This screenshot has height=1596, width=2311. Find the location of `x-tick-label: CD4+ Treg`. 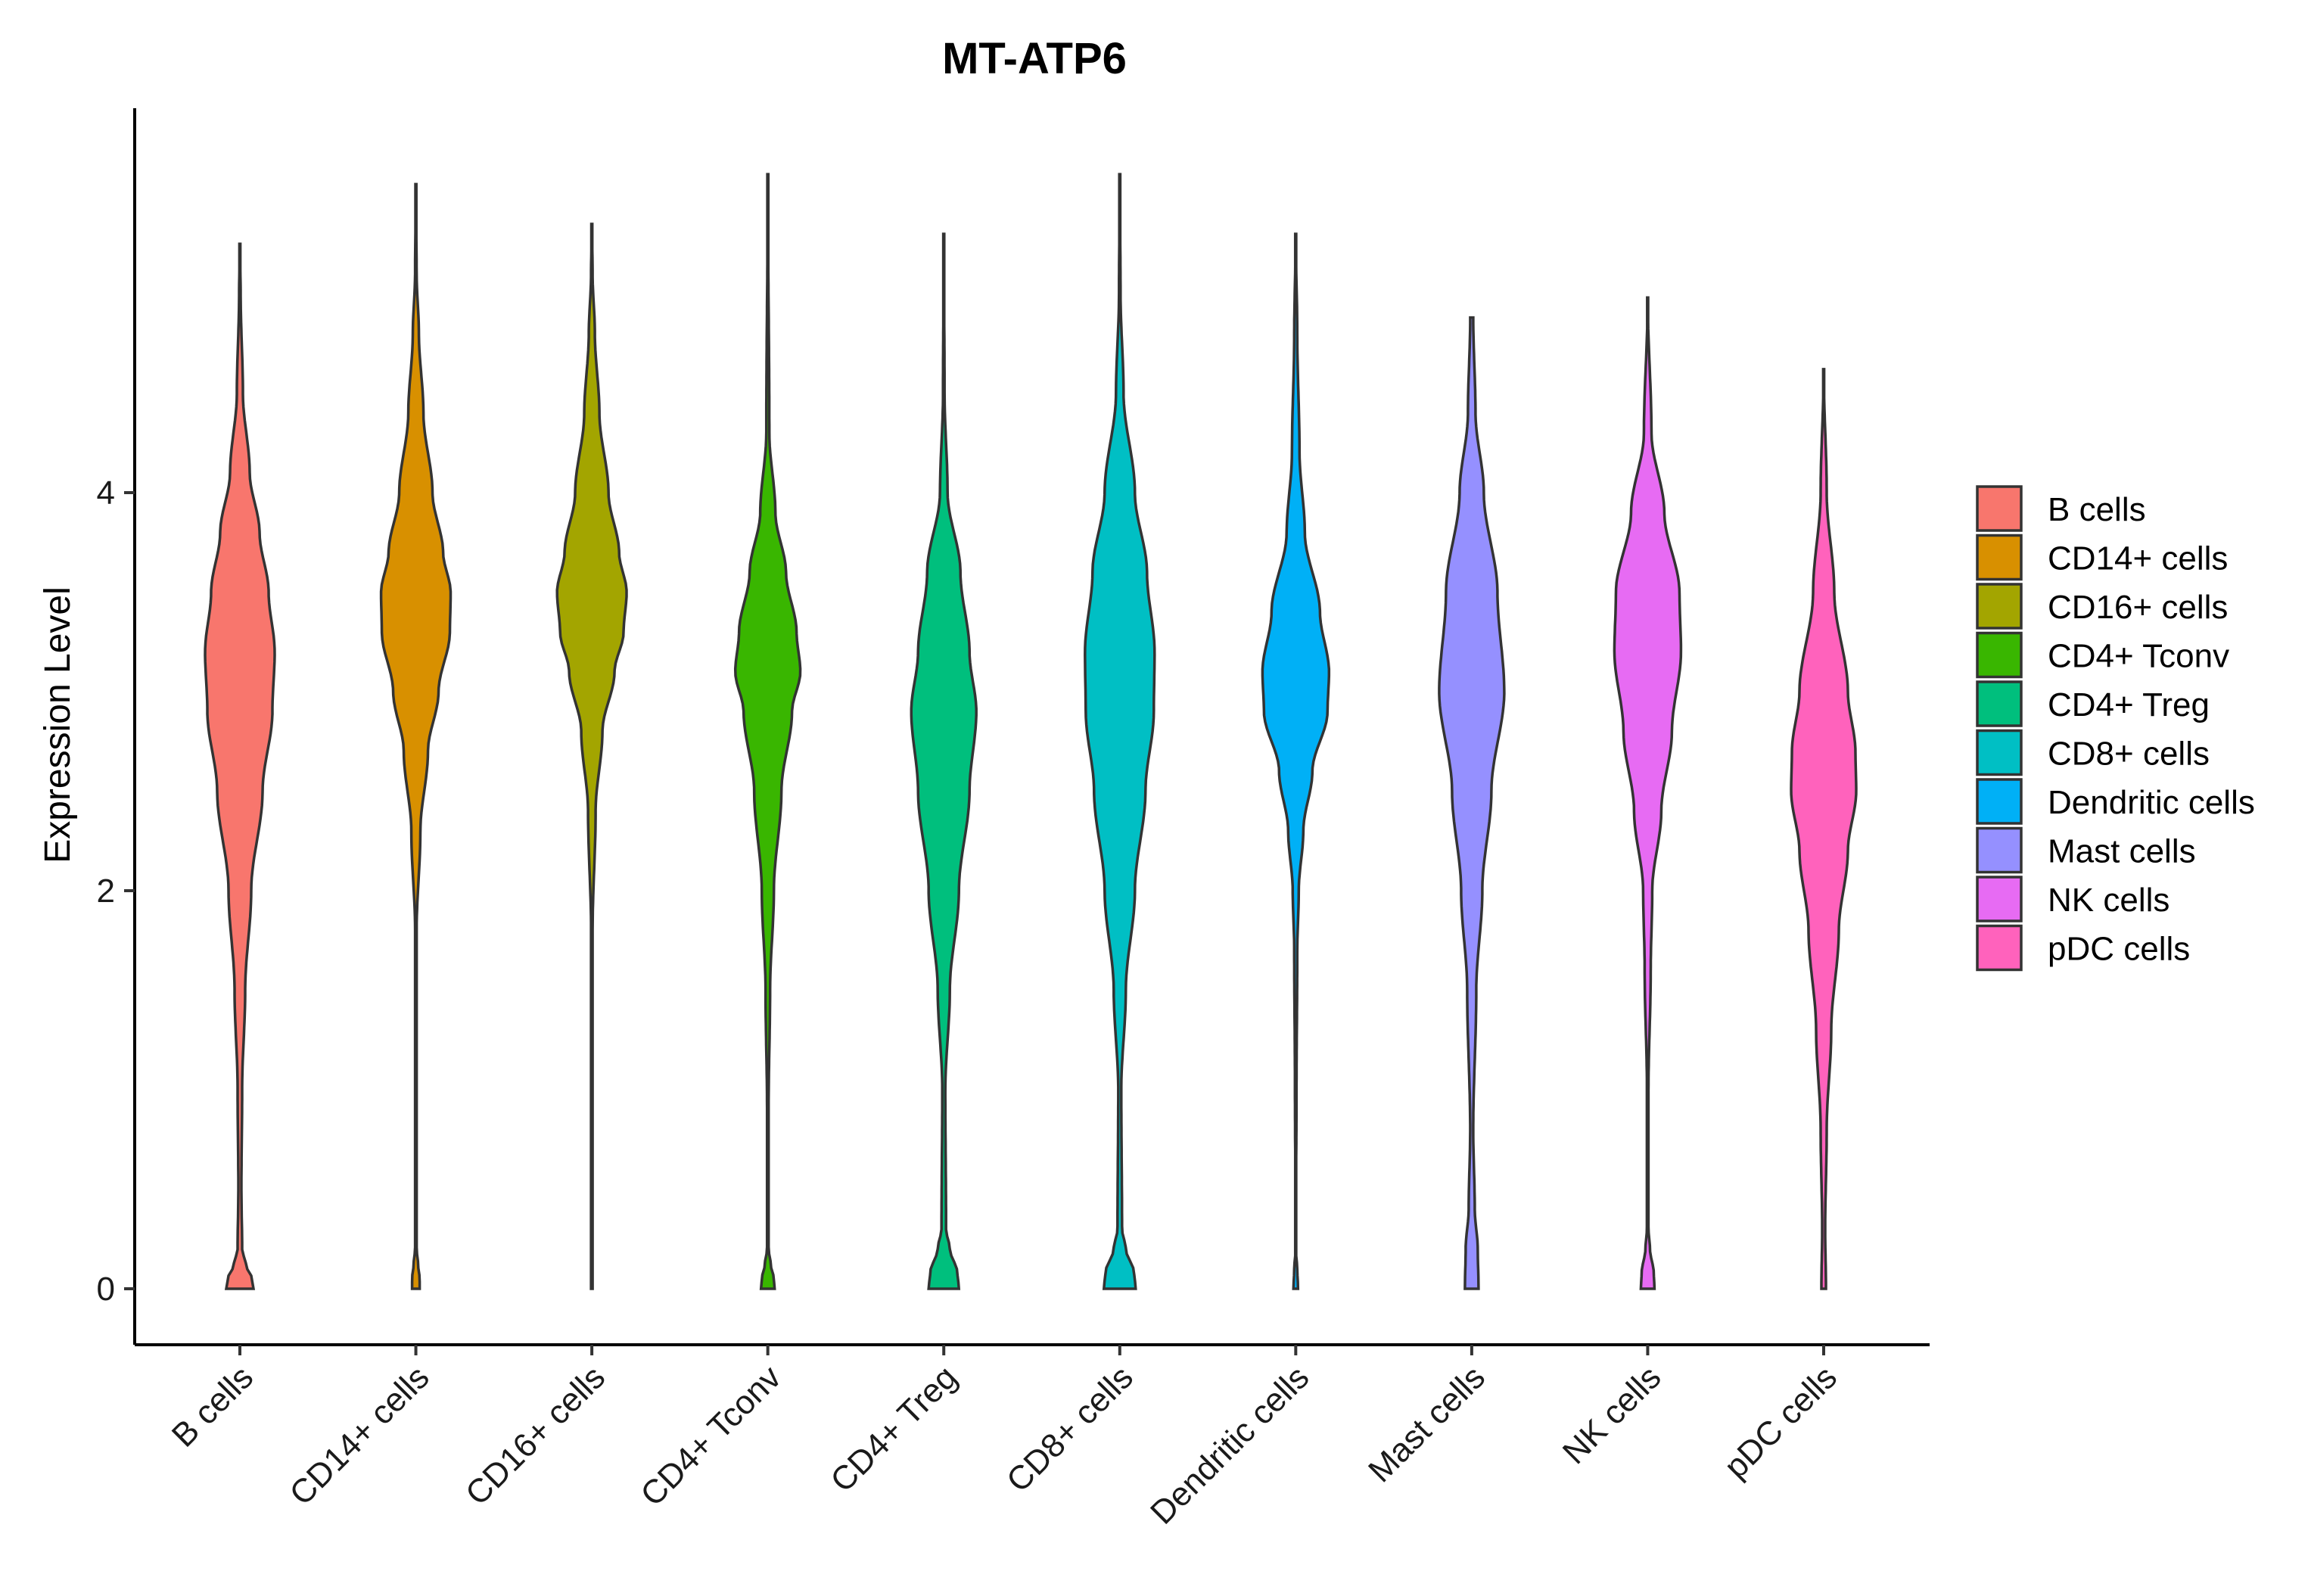

x-tick-label: CD4+ Treg is located at coordinates (893, 1428).